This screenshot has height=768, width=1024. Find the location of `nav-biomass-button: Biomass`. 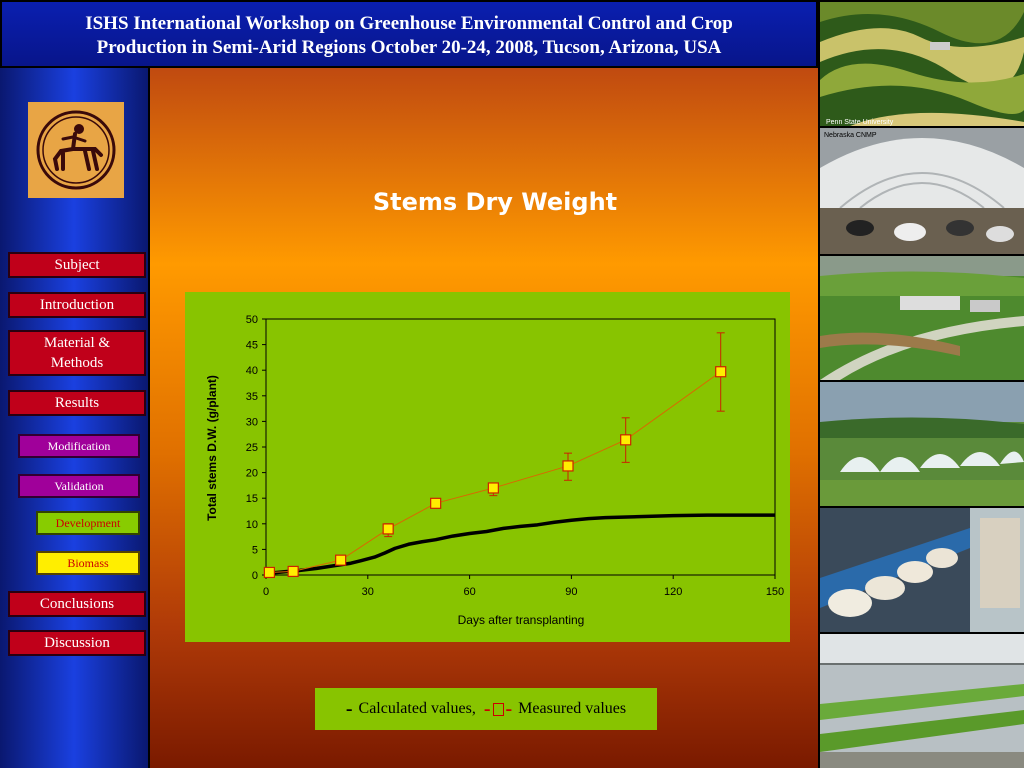

nav-biomass-button: Biomass is located at coordinates (88, 563).